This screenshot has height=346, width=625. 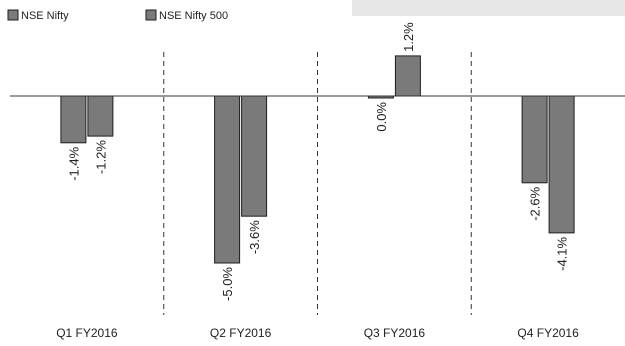 I want to click on legend-label-series-0: NSE Nifty, so click(x=45, y=16).